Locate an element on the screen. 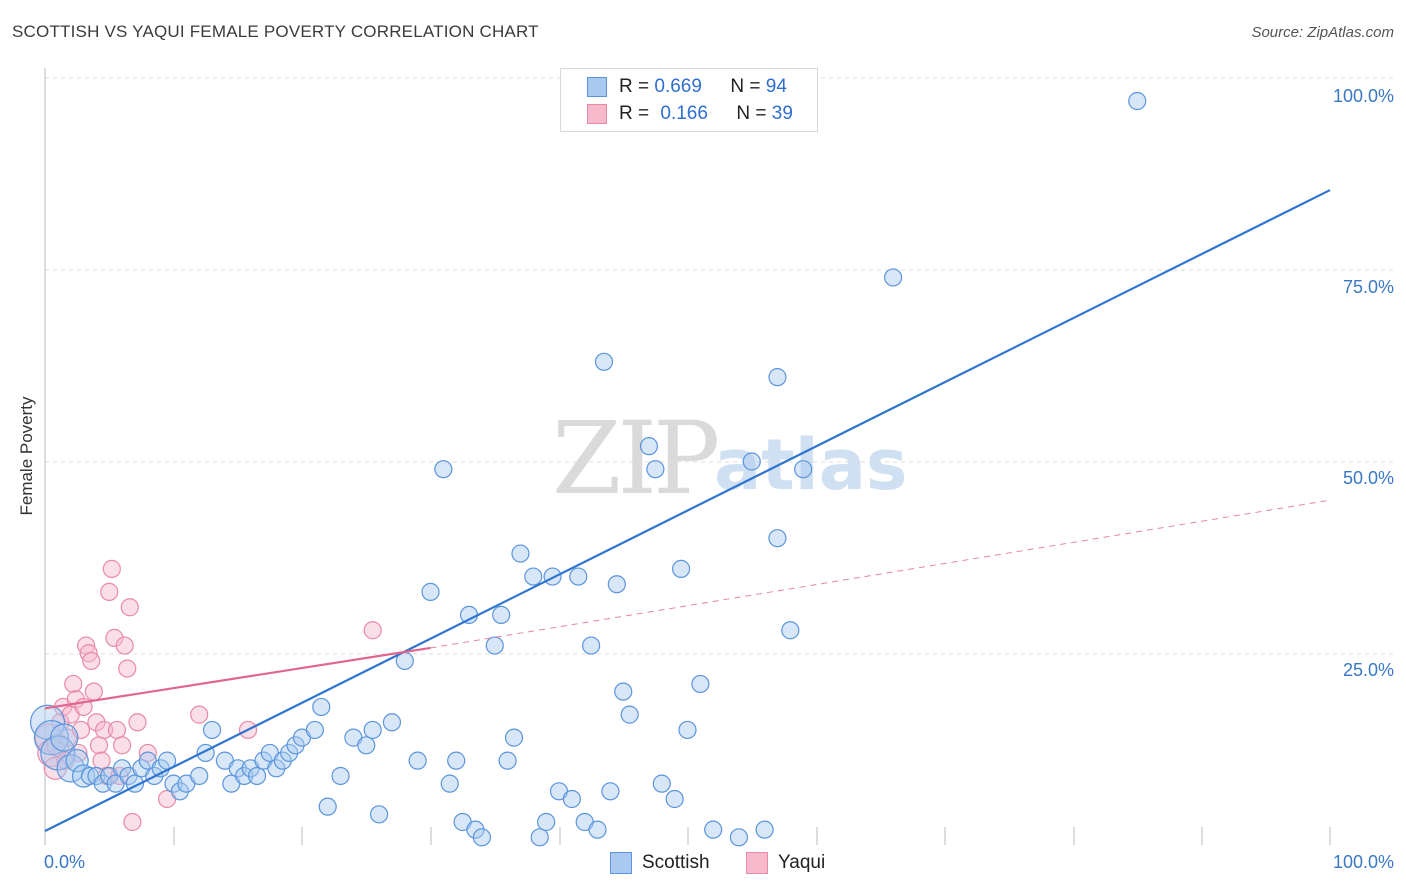 The width and height of the screenshot is (1406, 892). legend-item-scottish: Scottish is located at coordinates (660, 863).